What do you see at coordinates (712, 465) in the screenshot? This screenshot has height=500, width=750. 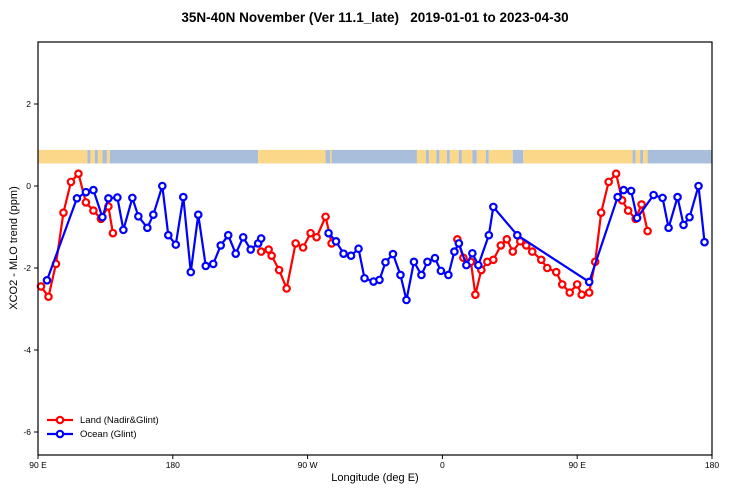 I see `x-tick-label: 180` at bounding box center [712, 465].